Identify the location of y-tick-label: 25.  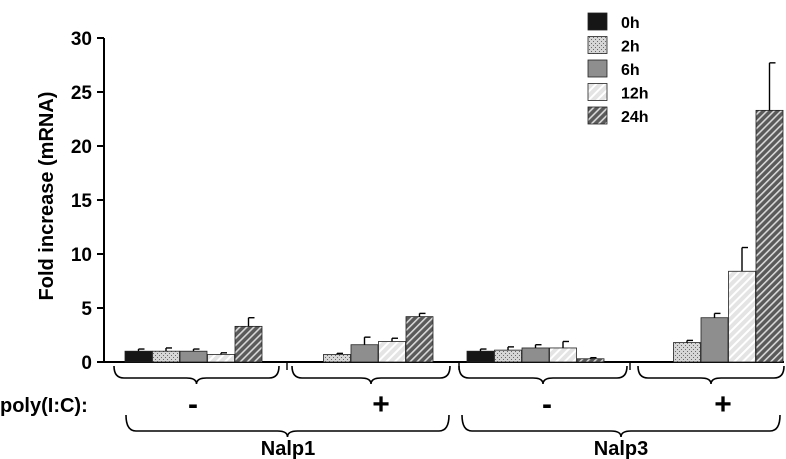
(82, 93).